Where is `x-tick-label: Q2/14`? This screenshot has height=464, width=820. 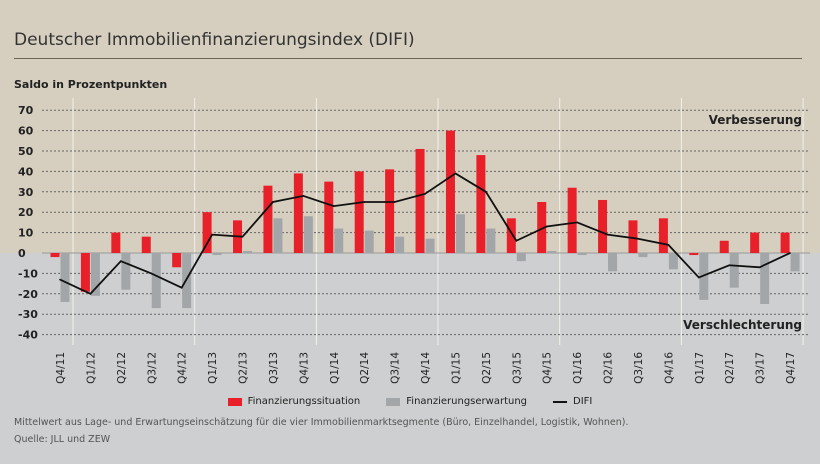
x-tick-label: Q2/14 is located at coordinates (365, 368).